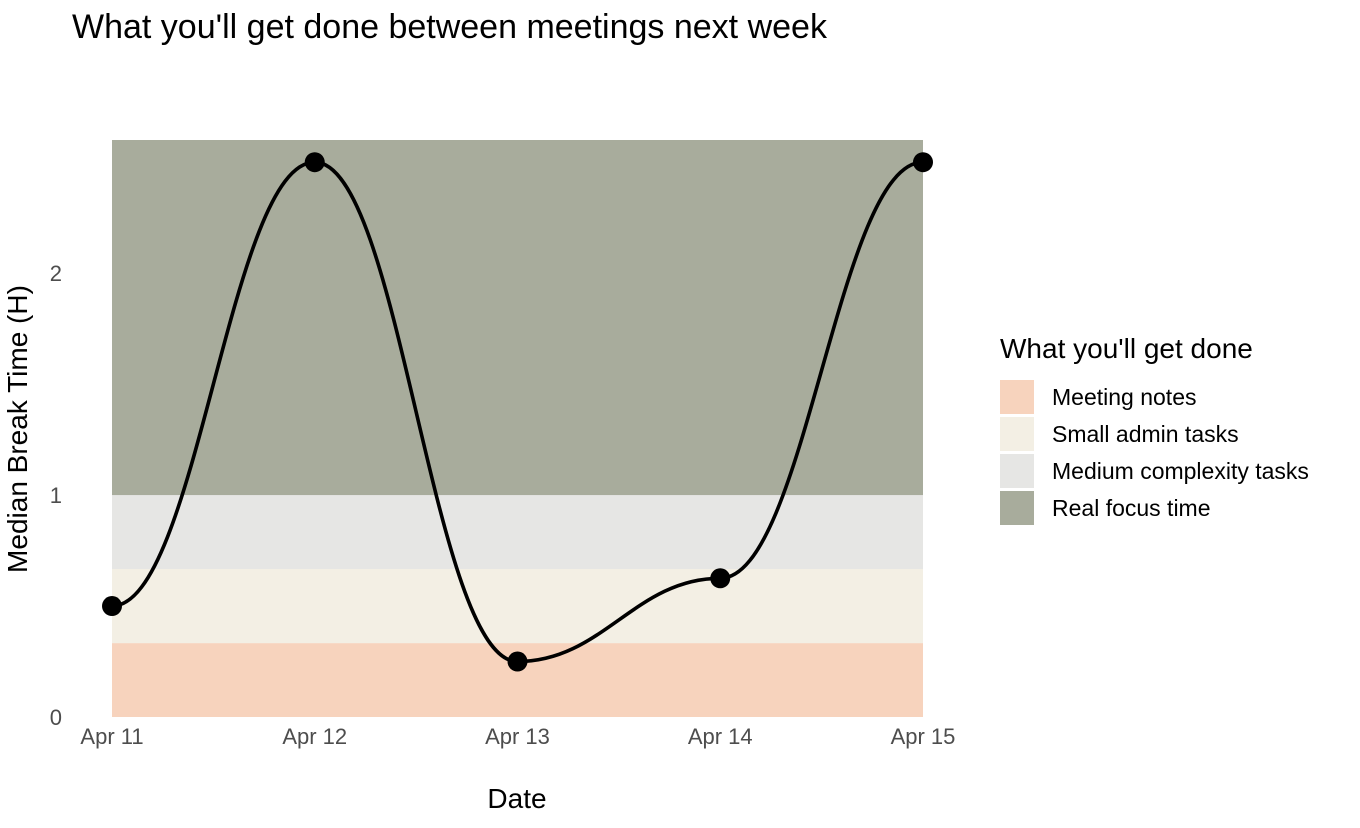  What do you see at coordinates (1180, 471) in the screenshot?
I see `legend-label-2: Medium complexity tasks` at bounding box center [1180, 471].